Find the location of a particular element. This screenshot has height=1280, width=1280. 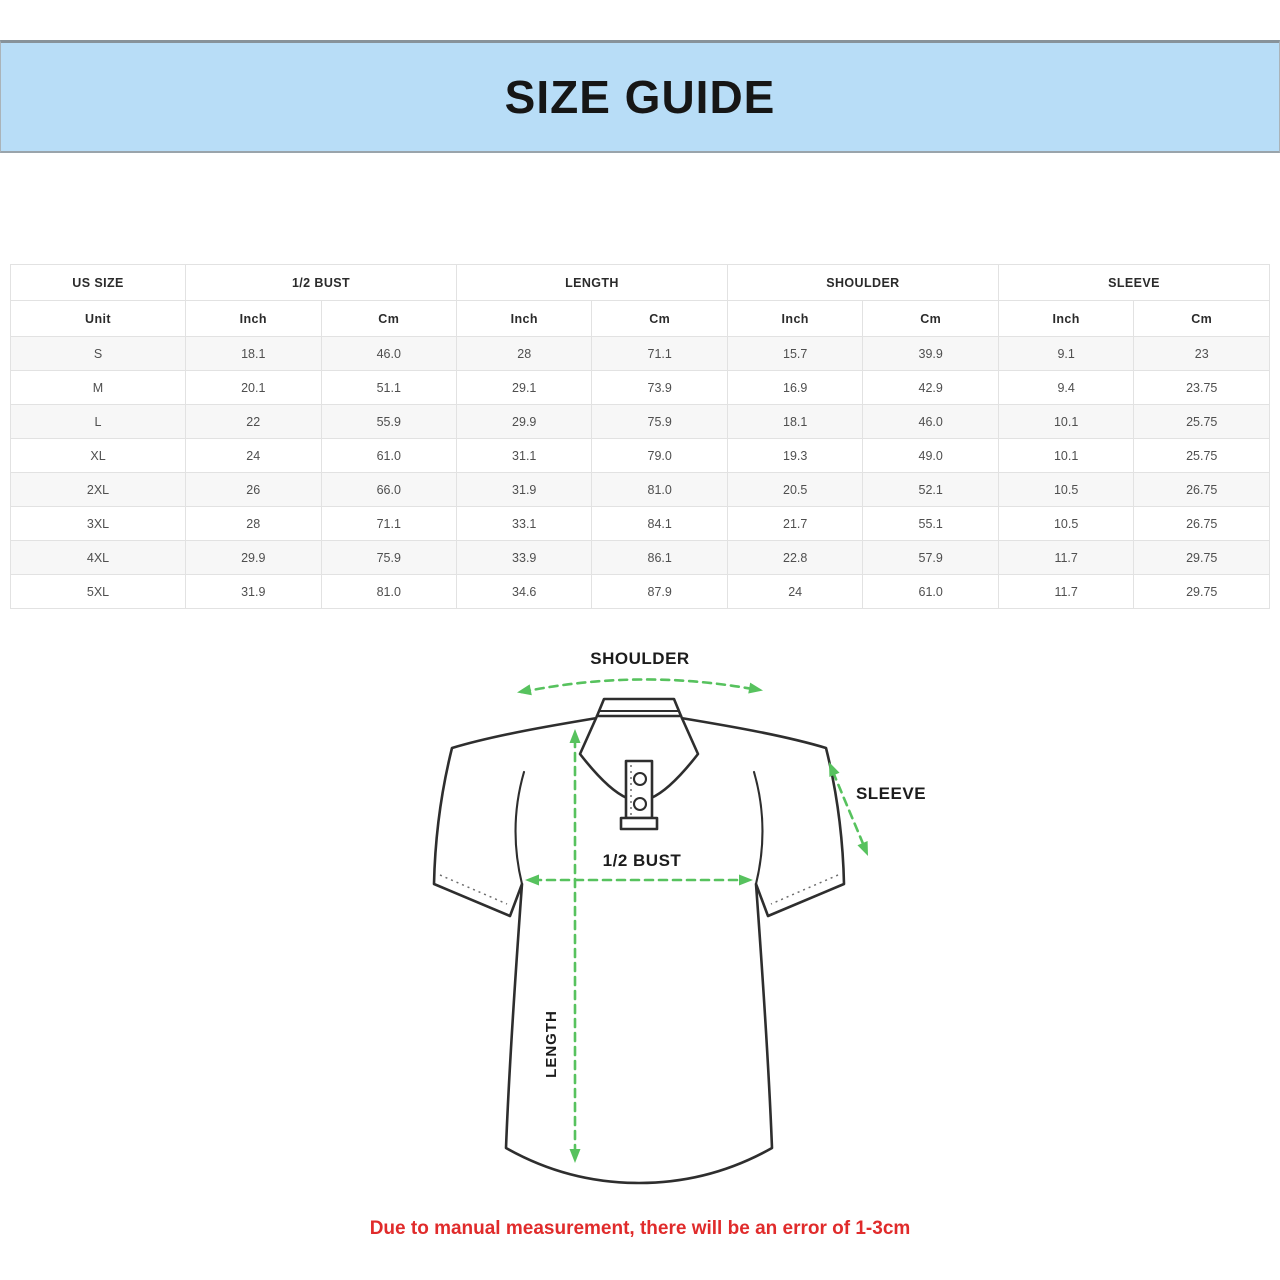

cell-value: 29.9 is located at coordinates (524, 421).